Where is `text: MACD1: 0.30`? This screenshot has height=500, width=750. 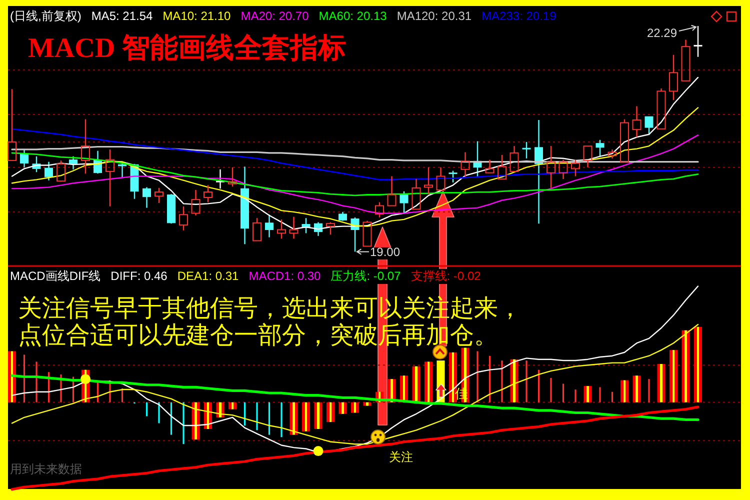 text: MACD1: 0.30 is located at coordinates (285, 276).